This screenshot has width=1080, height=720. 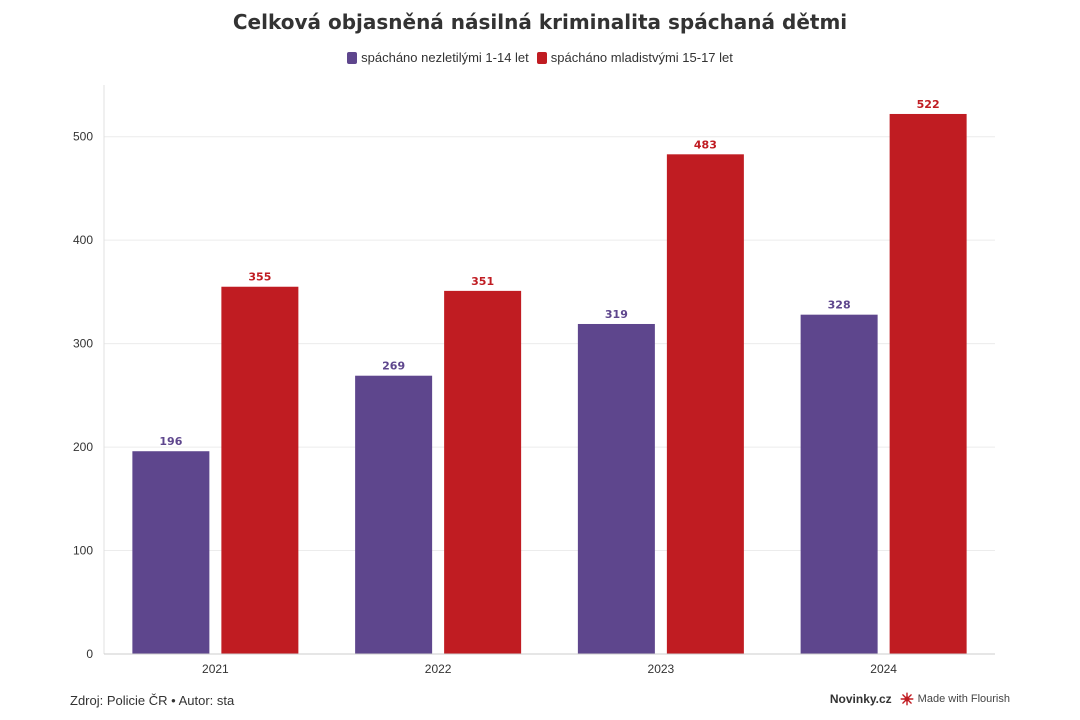 What do you see at coordinates (152, 700) in the screenshot?
I see `source-credit: Zdroj: Policie ČR • Autor: sta` at bounding box center [152, 700].